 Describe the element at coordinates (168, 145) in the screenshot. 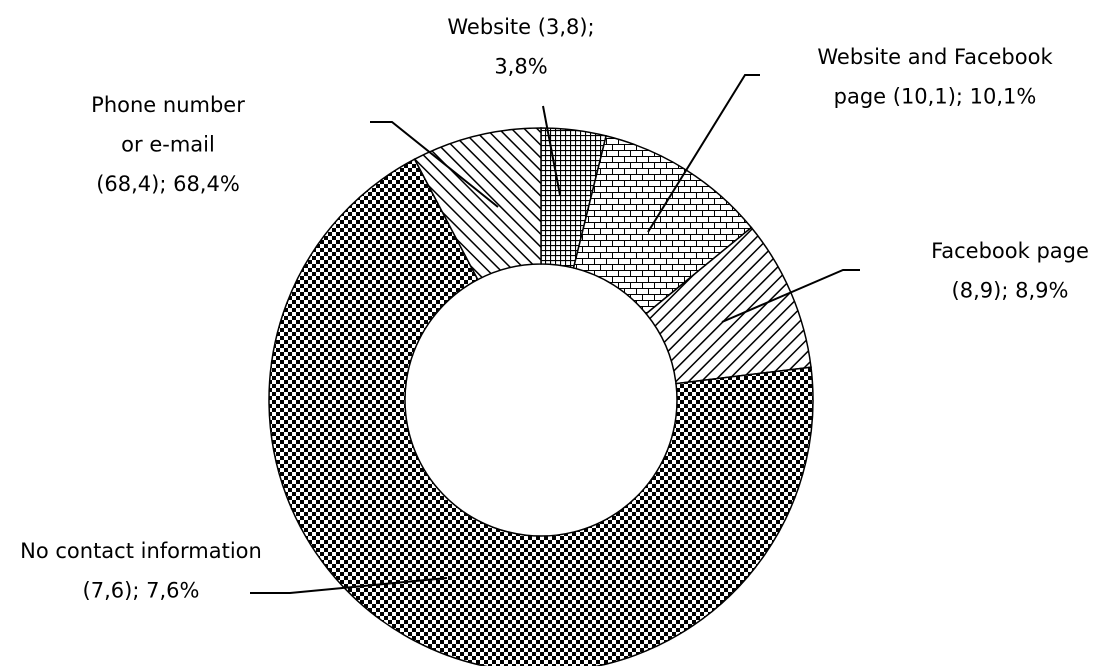

I see `slice-label: or e-mail` at that location.